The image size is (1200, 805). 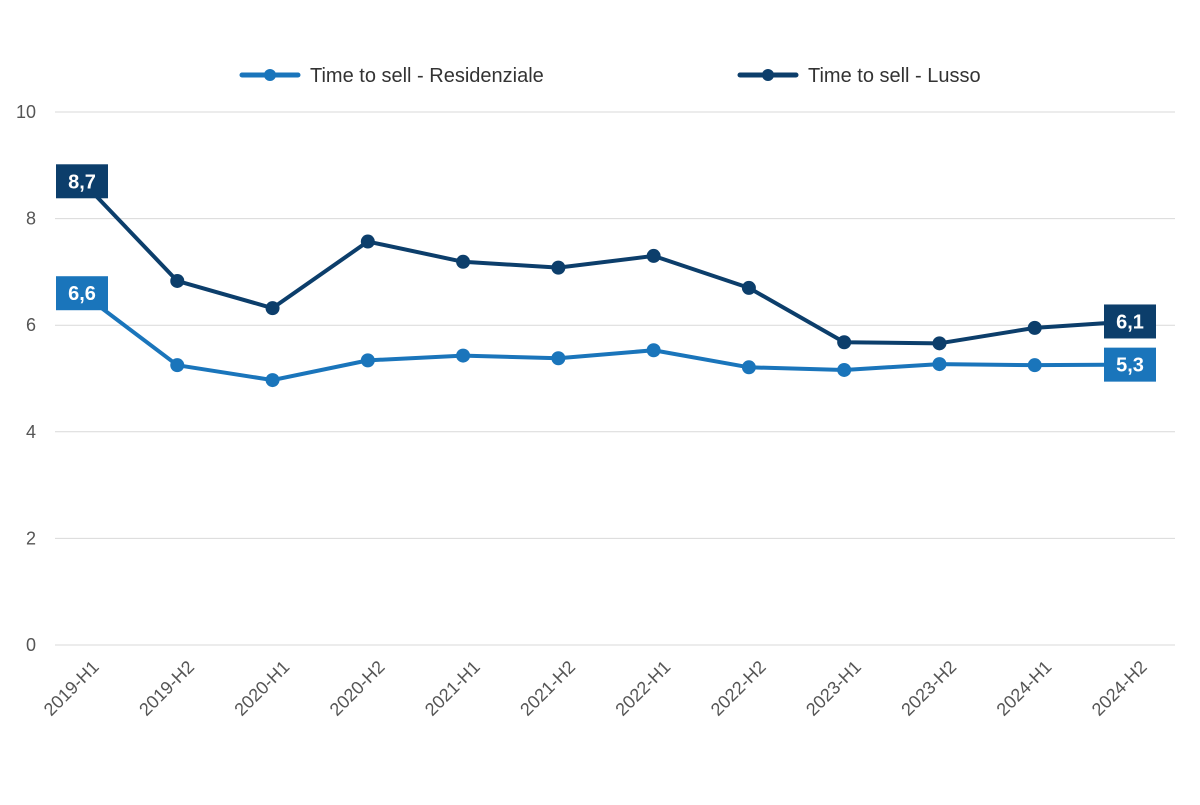 I want to click on y-tick-label: 8, so click(x=31, y=219).